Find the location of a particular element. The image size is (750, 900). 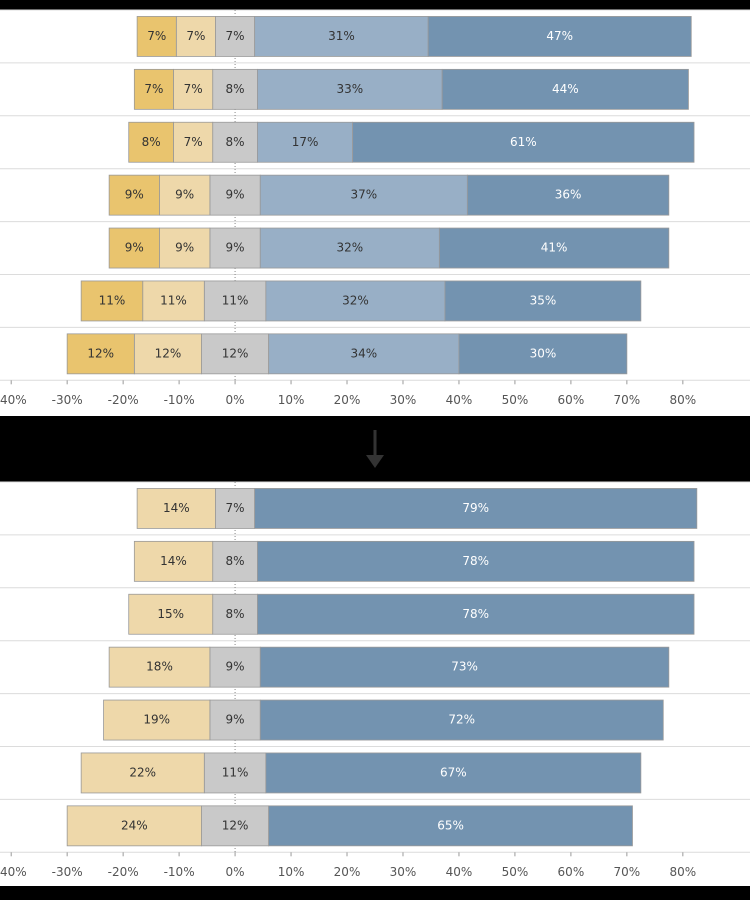

value-label: 61% is located at coordinates (523, 142).